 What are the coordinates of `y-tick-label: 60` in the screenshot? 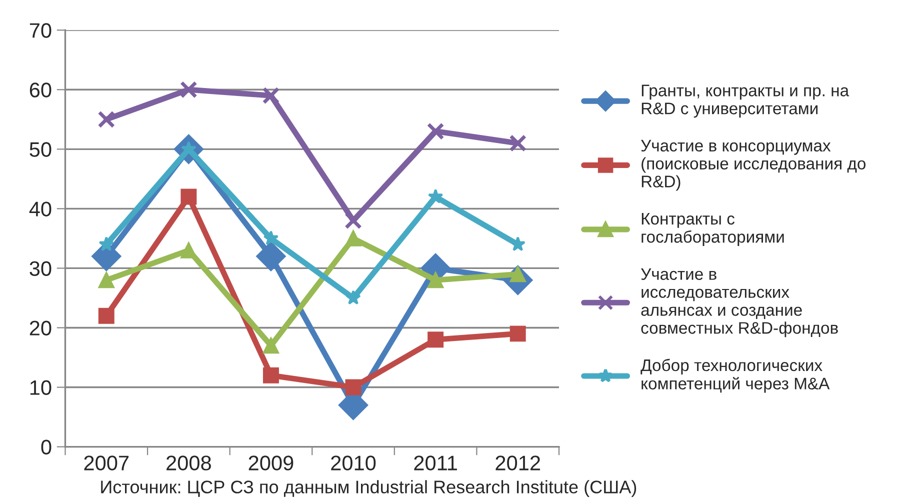 It's located at (41, 90).